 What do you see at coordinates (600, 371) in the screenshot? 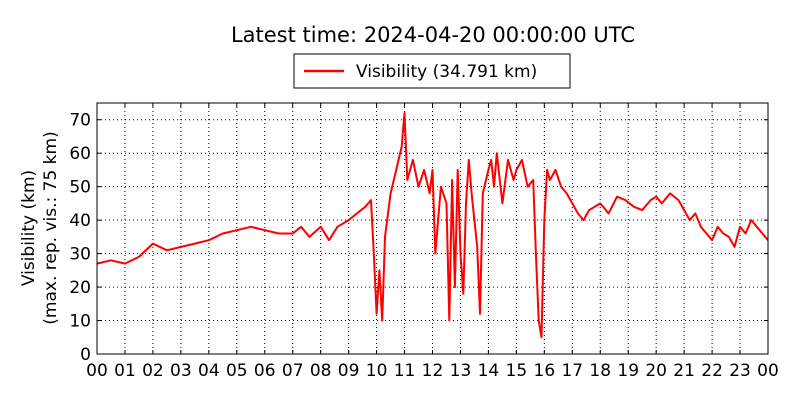
I see `x-tick-label: 18` at bounding box center [600, 371].